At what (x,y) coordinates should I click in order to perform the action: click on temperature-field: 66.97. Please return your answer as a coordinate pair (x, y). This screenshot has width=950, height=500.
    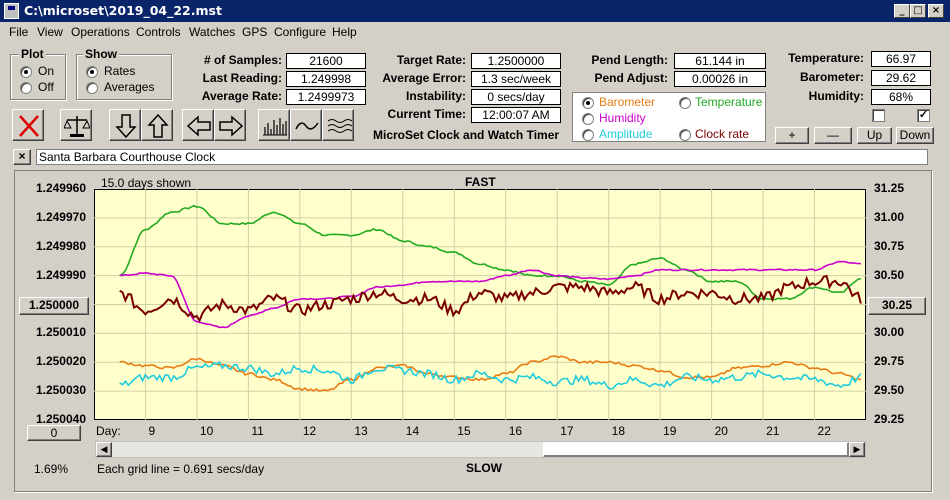
    Looking at the image, I should click on (901, 59).